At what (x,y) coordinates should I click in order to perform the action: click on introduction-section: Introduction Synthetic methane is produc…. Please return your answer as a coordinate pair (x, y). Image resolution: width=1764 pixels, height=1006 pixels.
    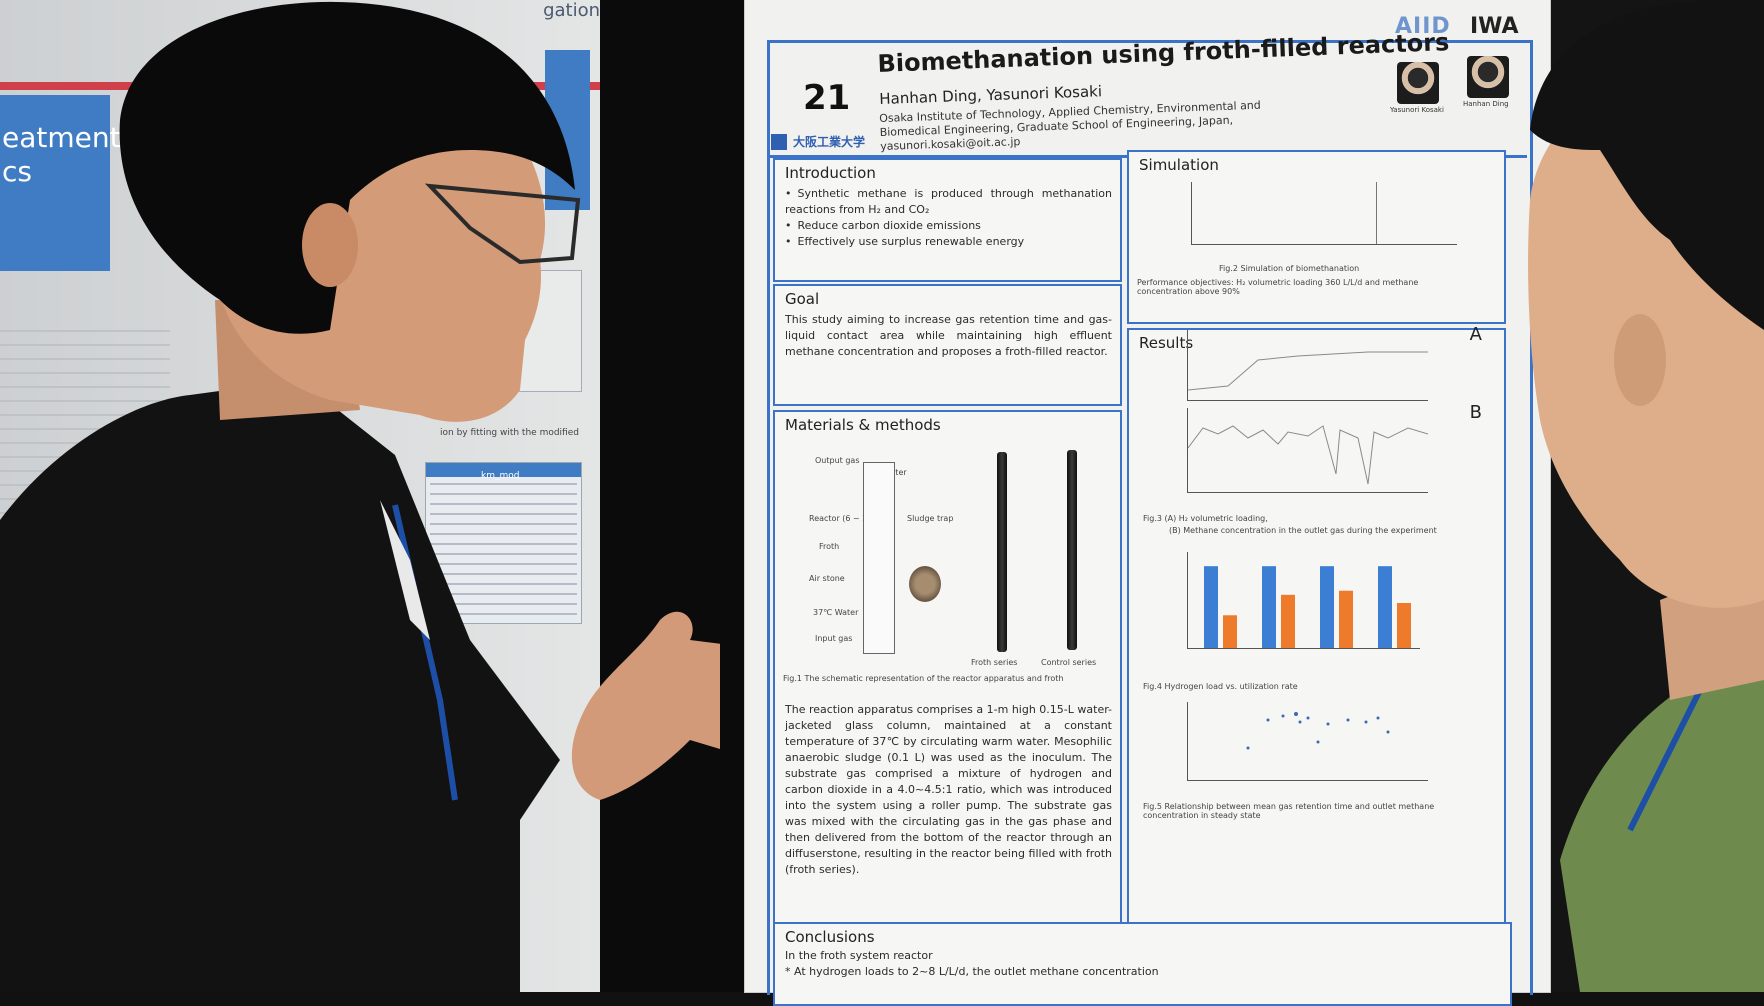
    Looking at the image, I should click on (947, 220).